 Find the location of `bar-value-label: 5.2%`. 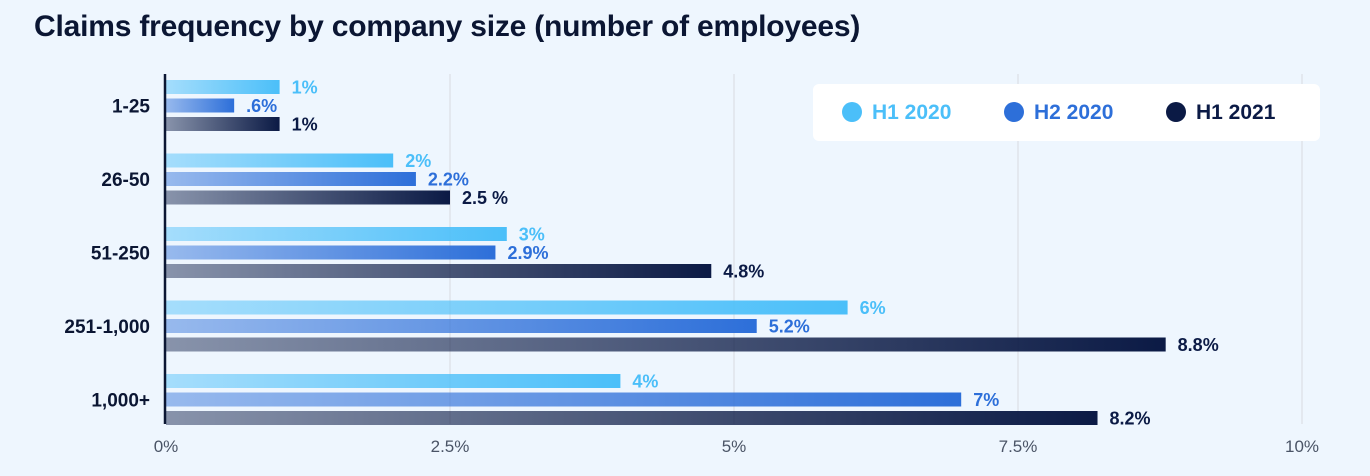

bar-value-label: 5.2% is located at coordinates (789, 327).